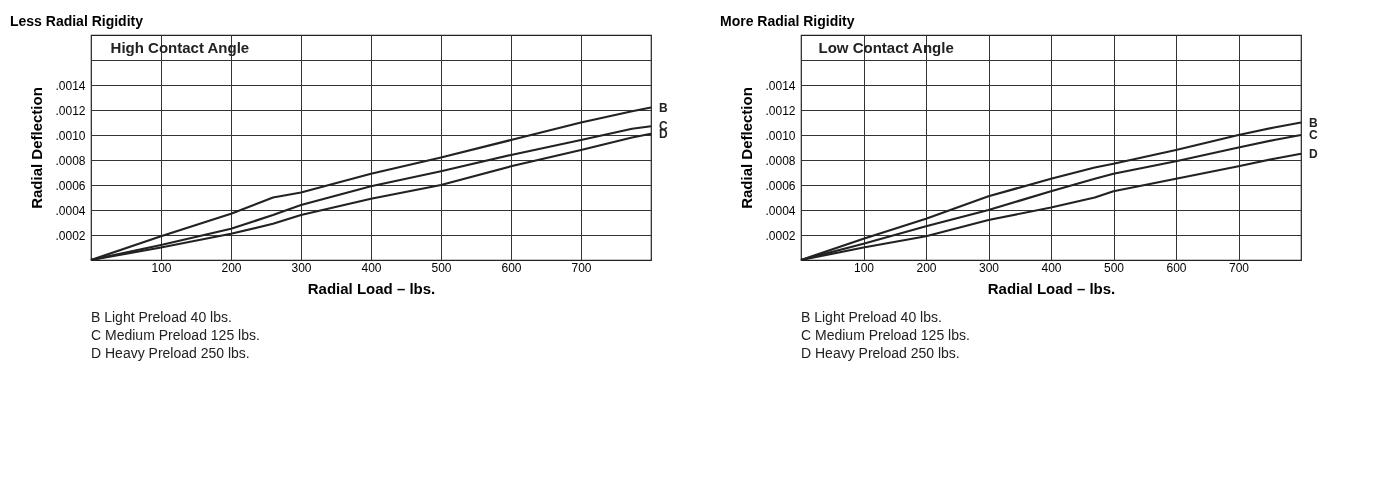 This screenshot has height=496, width=1395. What do you see at coordinates (787, 21) in the screenshot?
I see `chart-title: More Radial Rigidity` at bounding box center [787, 21].